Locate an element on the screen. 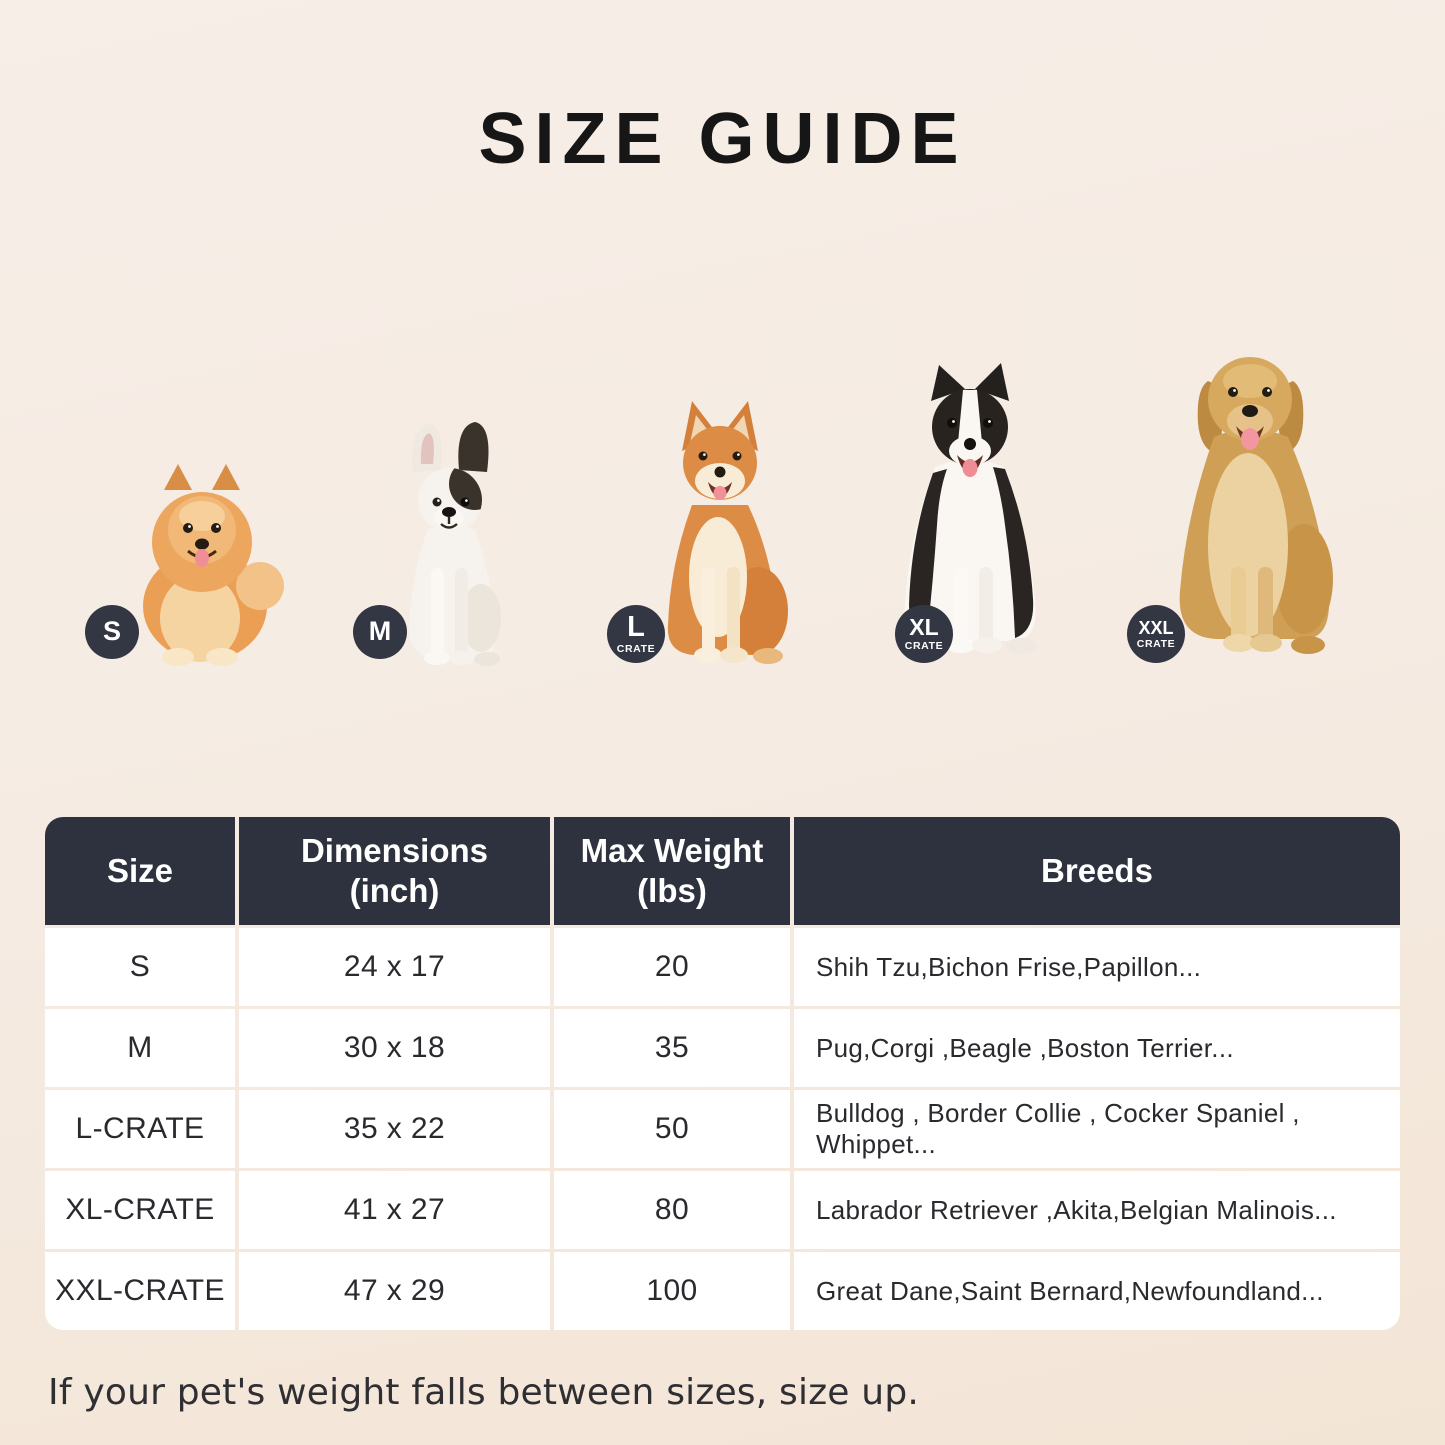 The width and height of the screenshot is (1445, 1445). dog-photo-shiba-inu: L CRATE is located at coordinates (703, 526).